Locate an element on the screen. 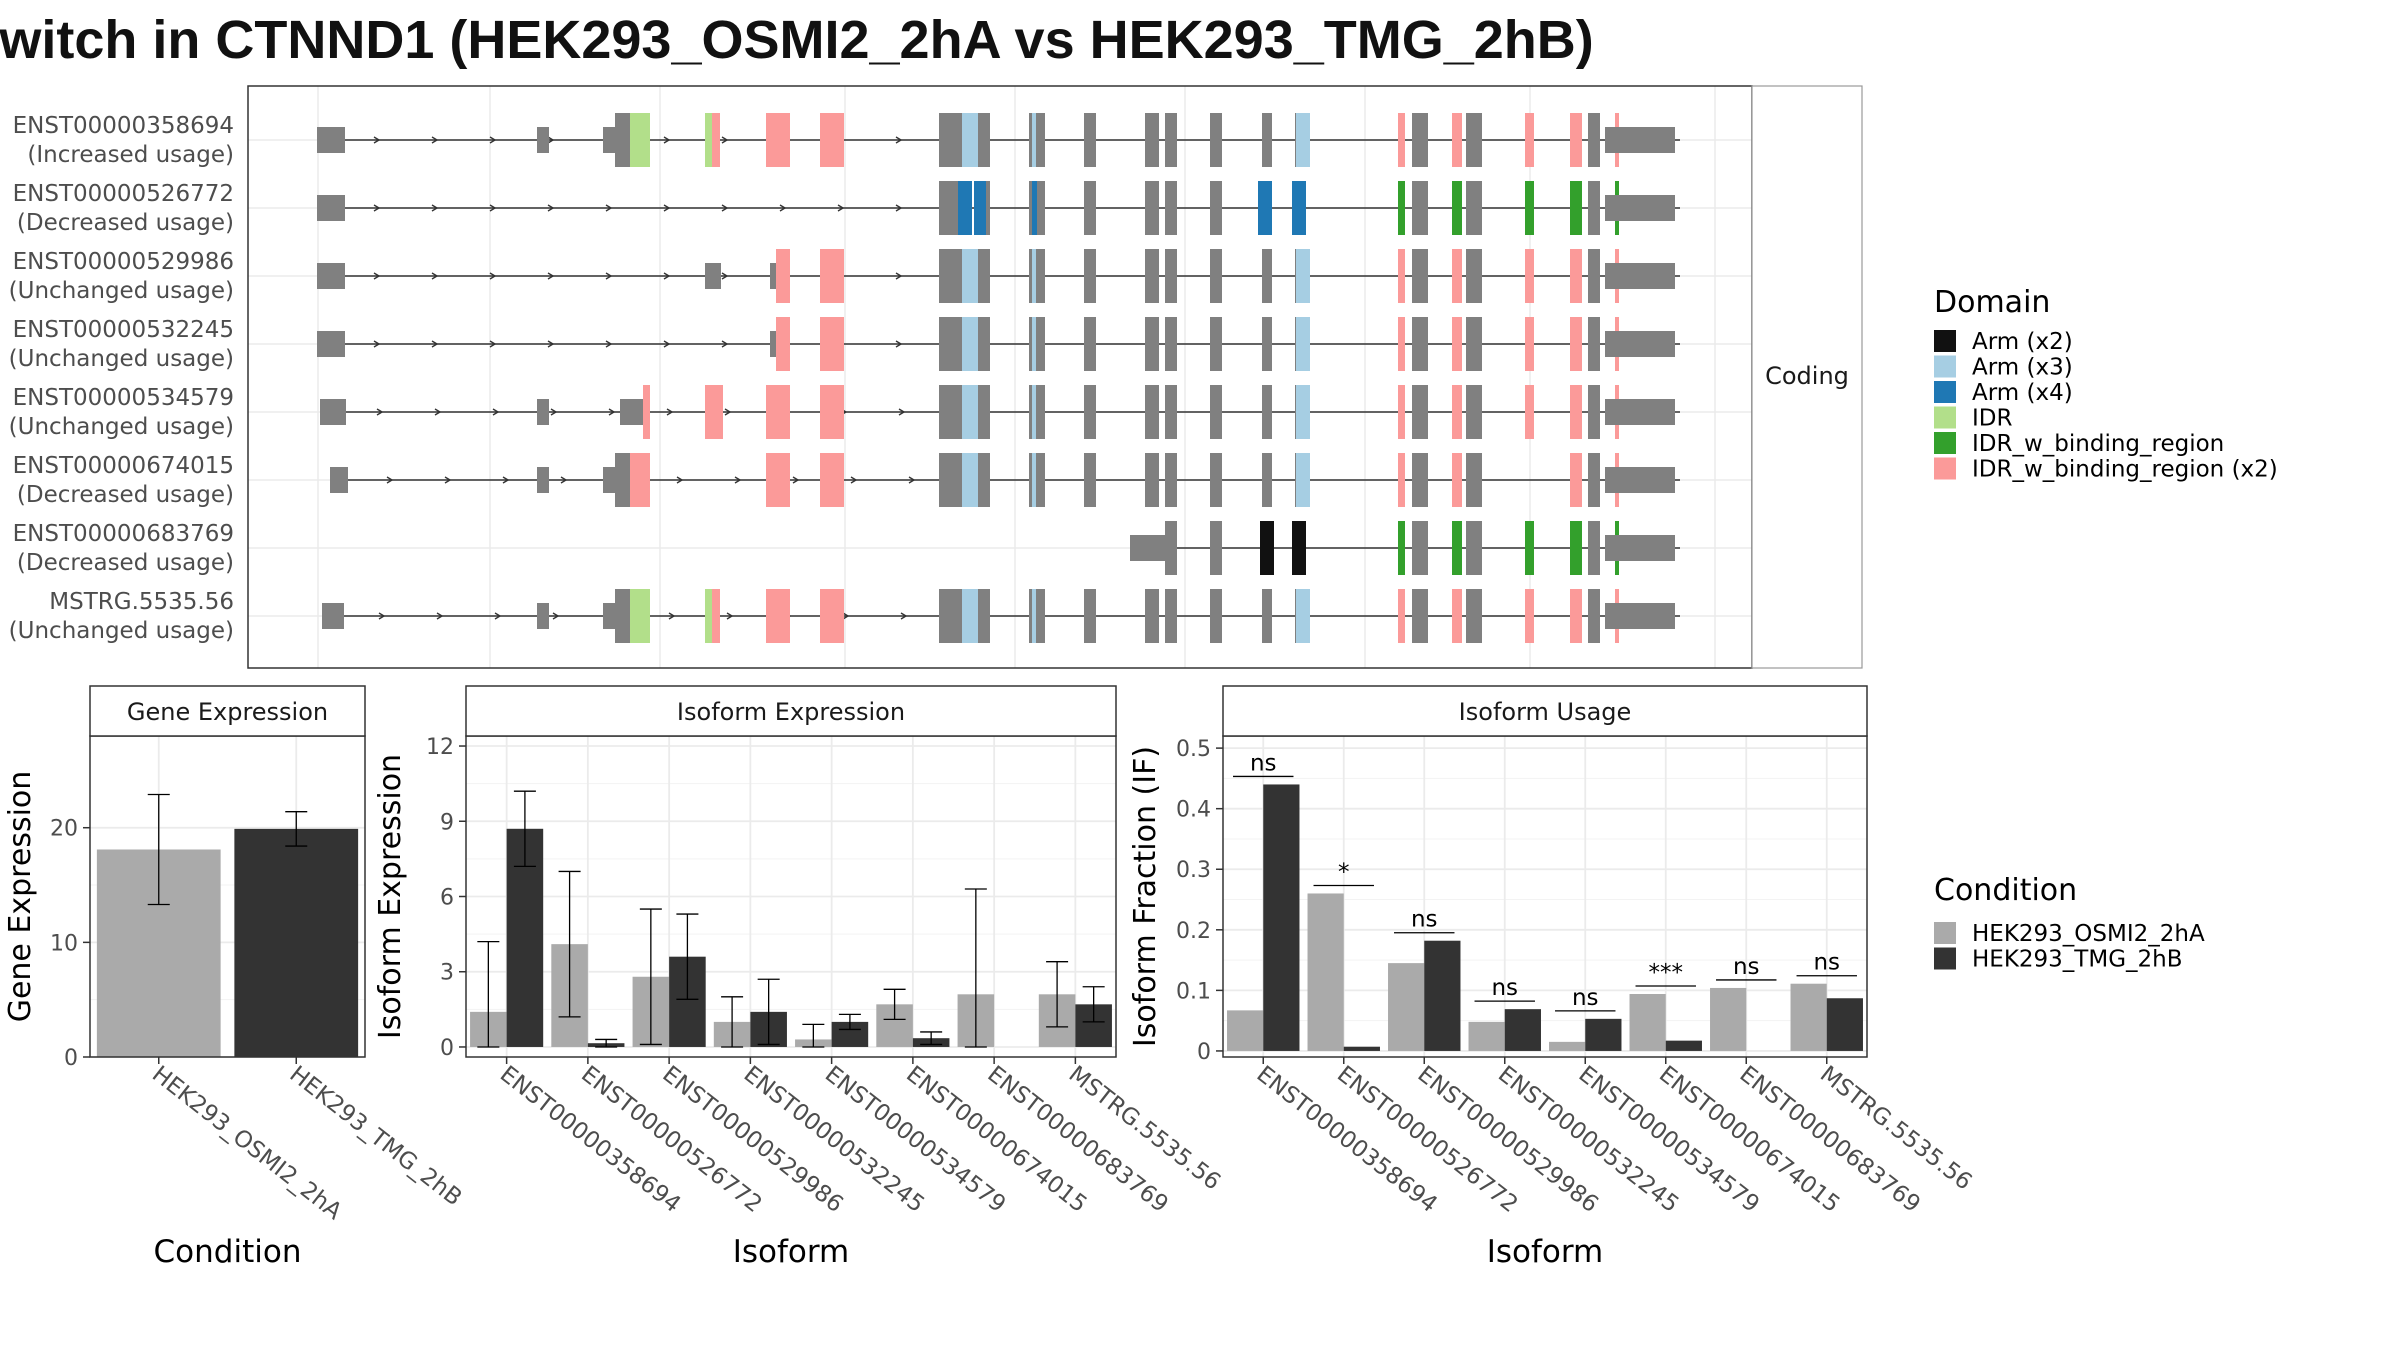  isoform-usage-label: (Unchanged usage) is located at coordinates (121, 427).